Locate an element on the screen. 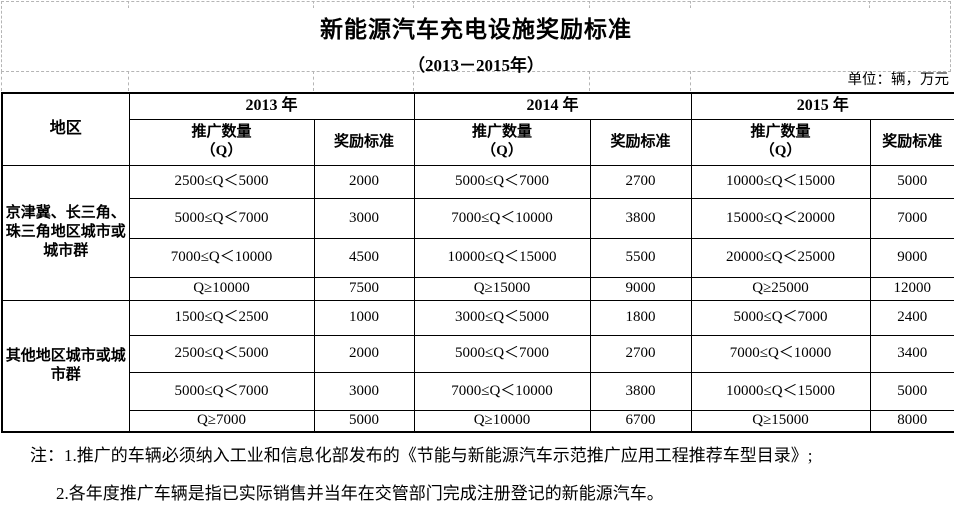 The image size is (954, 510). table-cell: 1000 is located at coordinates (364, 317).